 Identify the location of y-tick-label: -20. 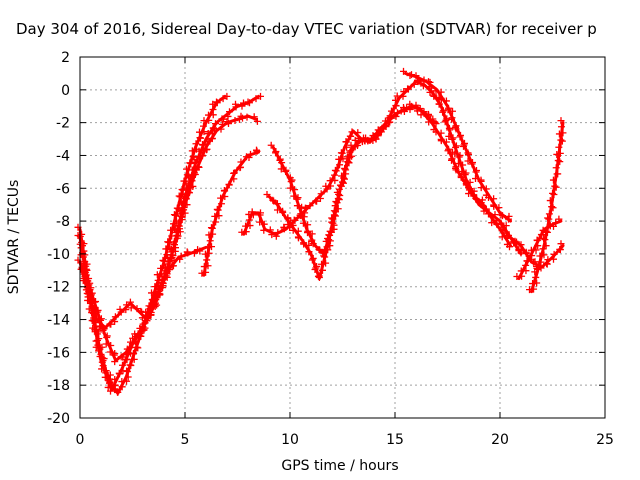
(58, 419).